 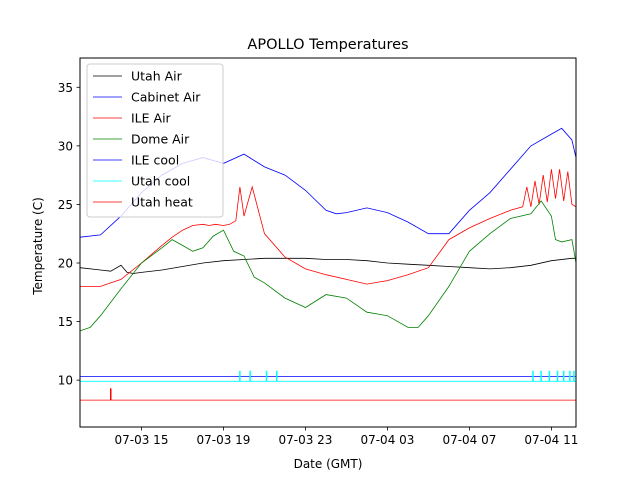 What do you see at coordinates (157, 76) in the screenshot?
I see `legend-label-utah-air: Utah Air` at bounding box center [157, 76].